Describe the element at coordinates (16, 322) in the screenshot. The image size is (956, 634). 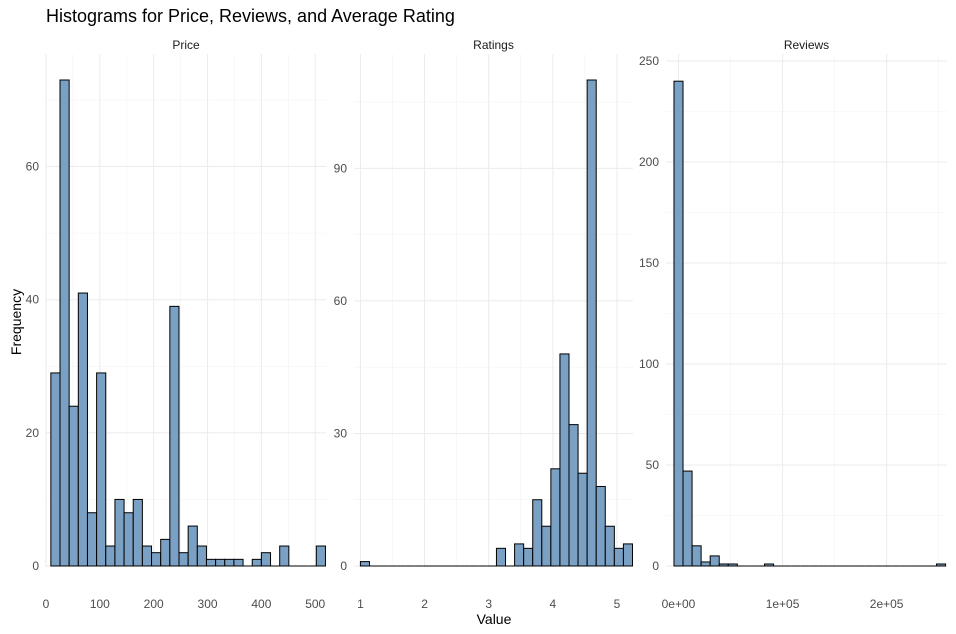
I see `y-axis-title: Frequency` at that location.